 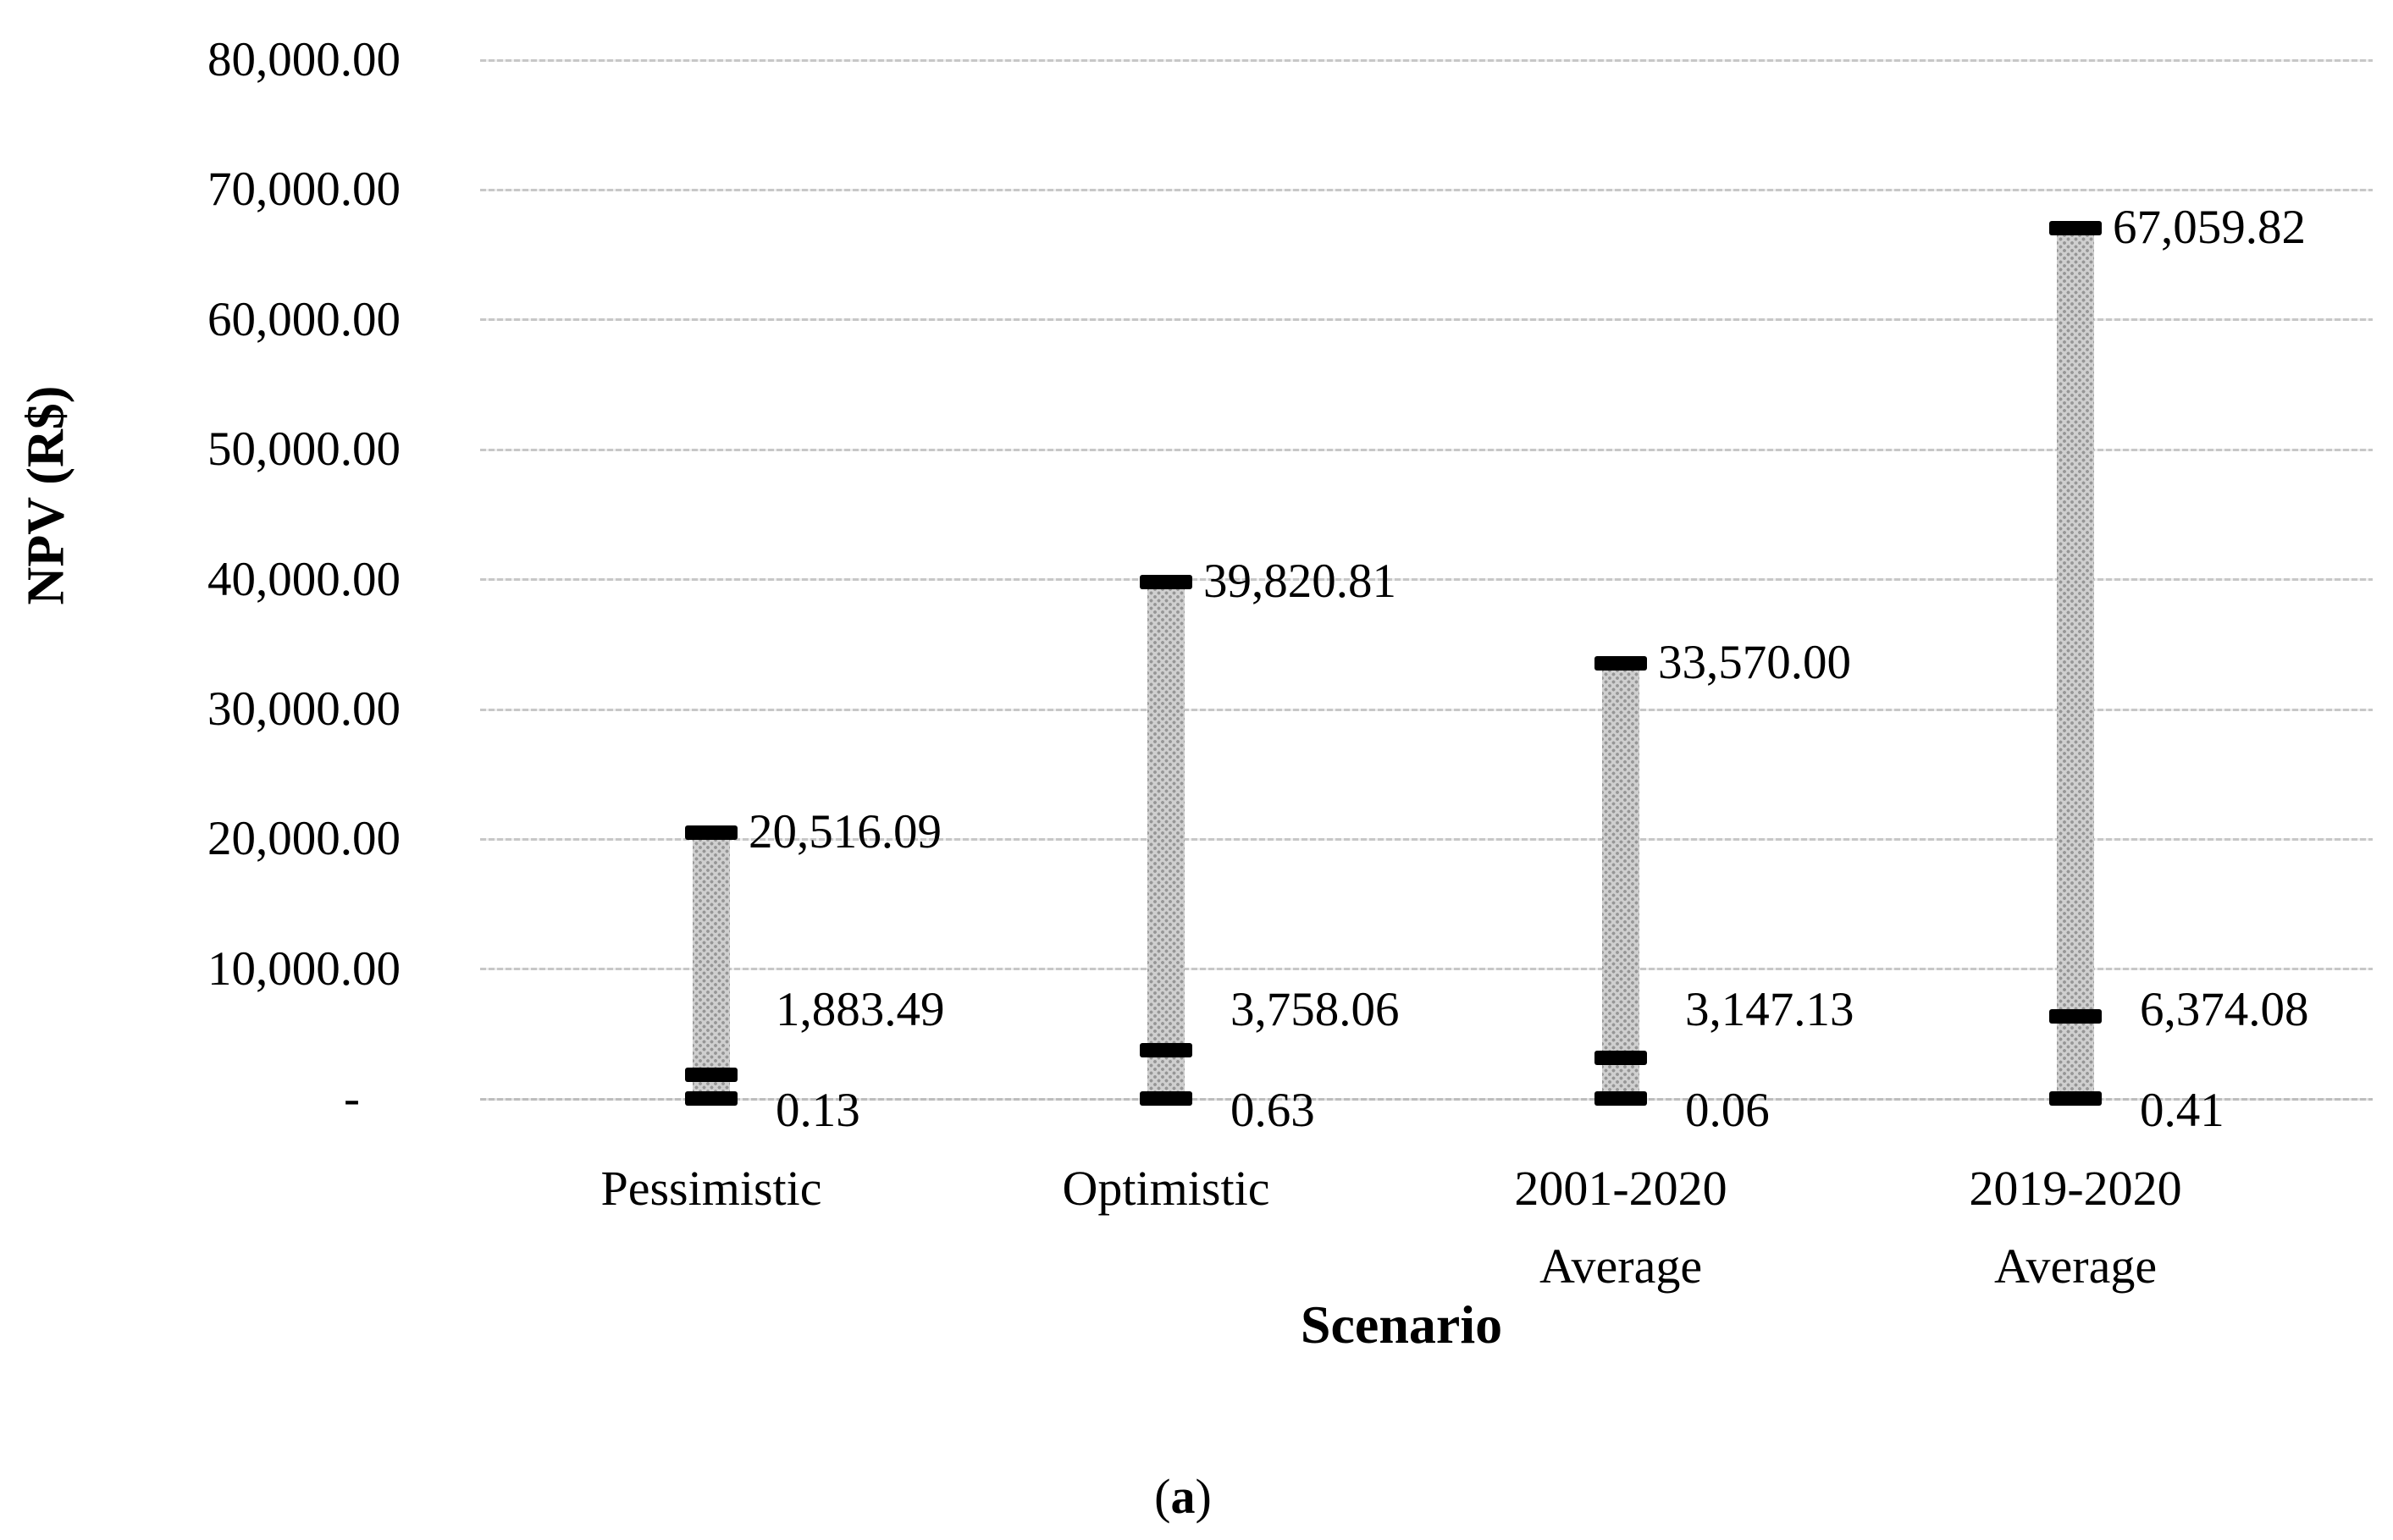 What do you see at coordinates (2075, 1016) in the screenshot?
I see `marker-close-2019-2020-average` at bounding box center [2075, 1016].